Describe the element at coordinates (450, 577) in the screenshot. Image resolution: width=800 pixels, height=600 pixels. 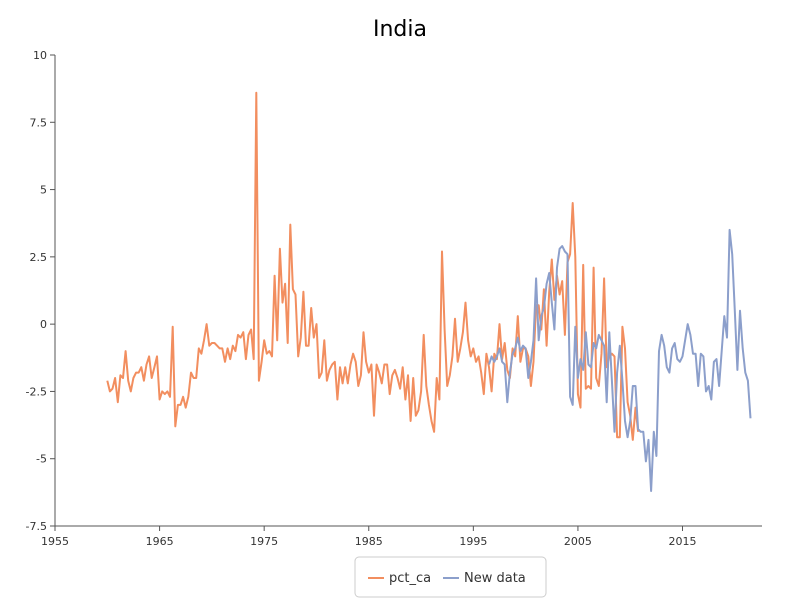
I see `legend: pct_ca New data` at that location.